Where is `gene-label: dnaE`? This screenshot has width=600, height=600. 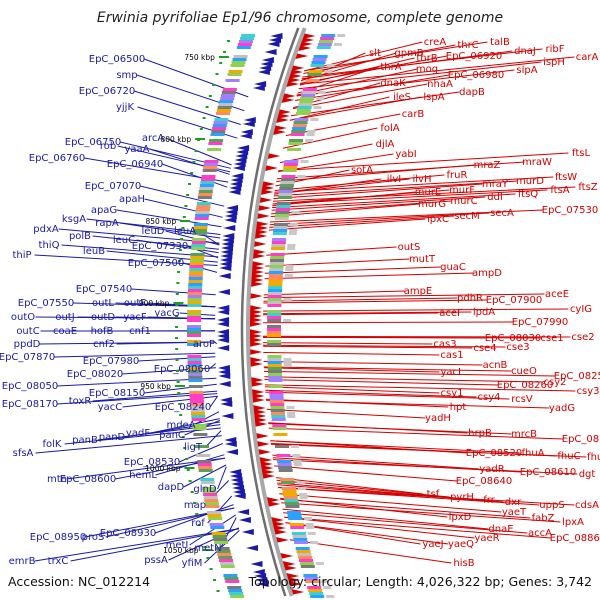
gene-label: dnaE is located at coordinates (500, 529).